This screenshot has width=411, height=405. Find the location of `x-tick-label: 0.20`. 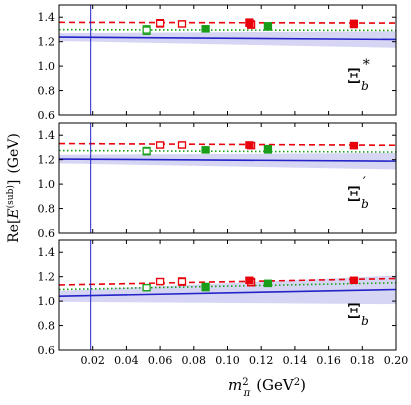

x-tick-label: 0.20 is located at coordinates (396, 360).